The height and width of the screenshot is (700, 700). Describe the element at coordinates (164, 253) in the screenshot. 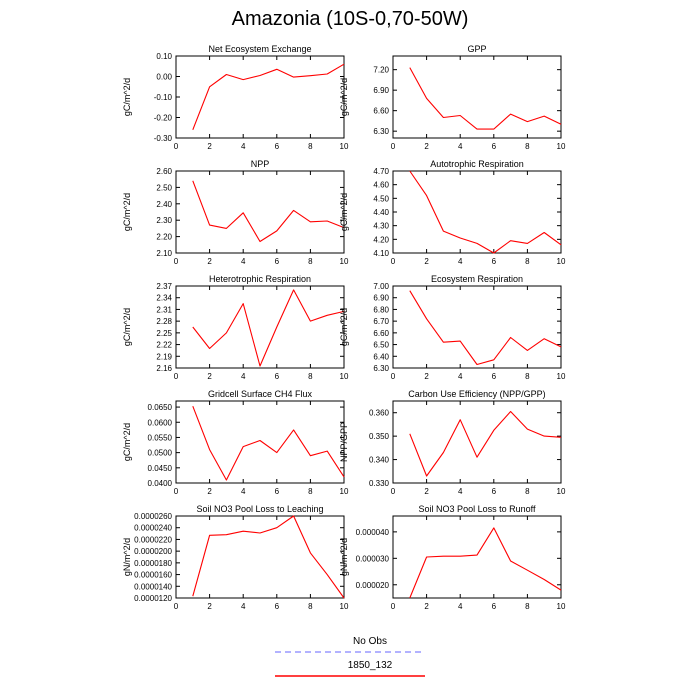

I see `panel-3-ytick-label: 2.10` at that location.